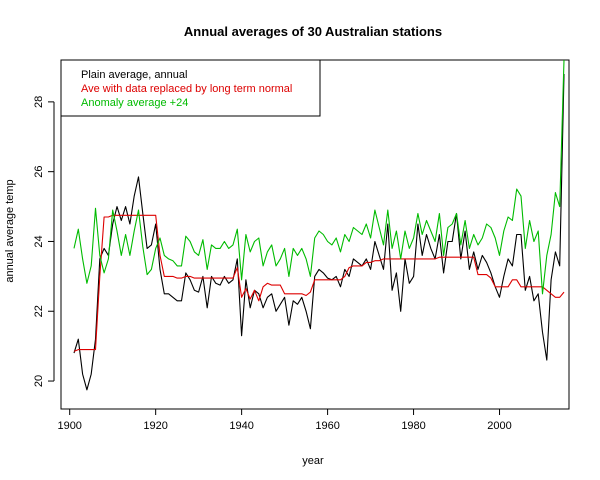 This screenshot has height=480, width=600. I want to click on y-tick-label: 20, so click(39, 381).